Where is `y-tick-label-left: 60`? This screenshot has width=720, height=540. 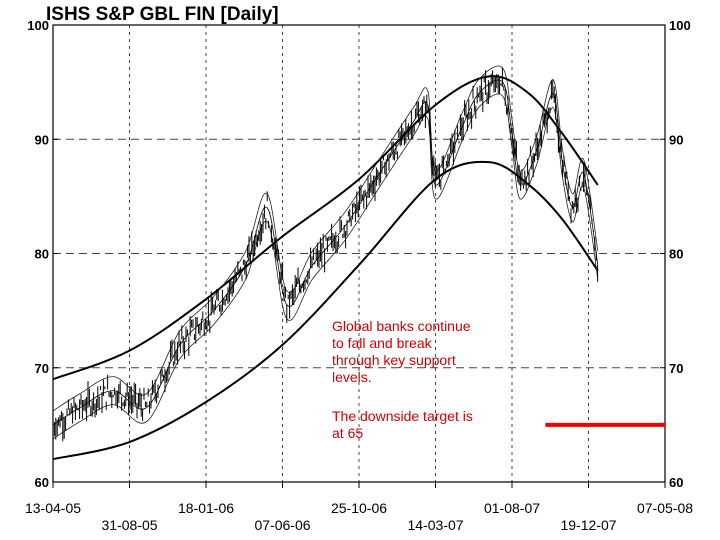 y-tick-label-left: 60 is located at coordinates (42, 482).